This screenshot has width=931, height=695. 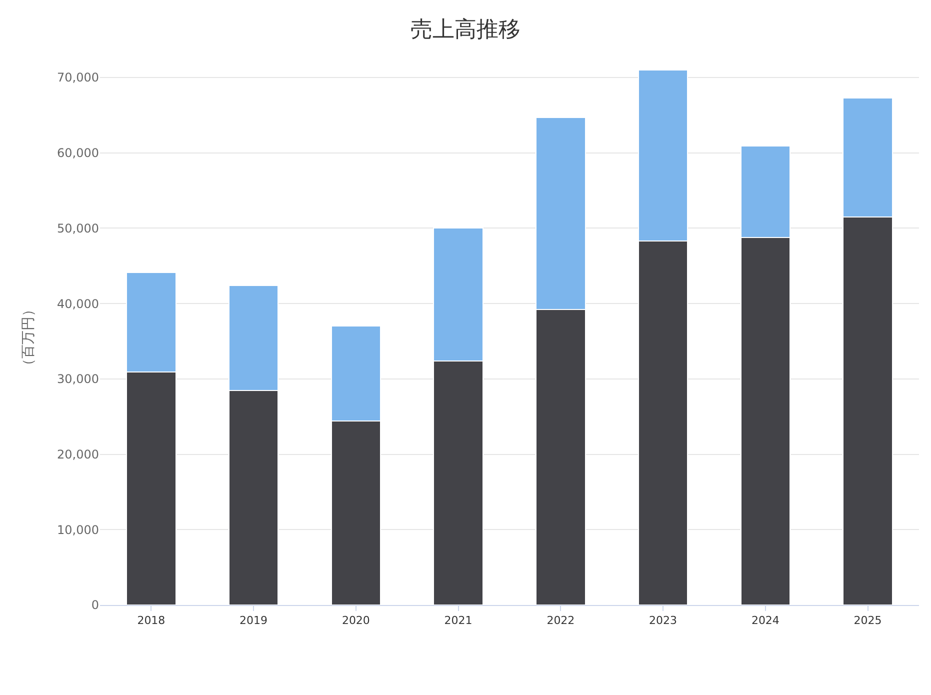 What do you see at coordinates (78, 379) in the screenshot?
I see `y-tick-label: 30,000` at bounding box center [78, 379].